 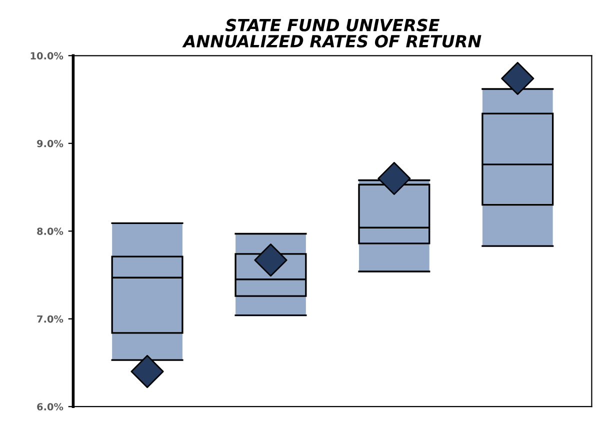 What do you see at coordinates (50, 319) in the screenshot?
I see `y-tick-label: 7.0%` at bounding box center [50, 319].